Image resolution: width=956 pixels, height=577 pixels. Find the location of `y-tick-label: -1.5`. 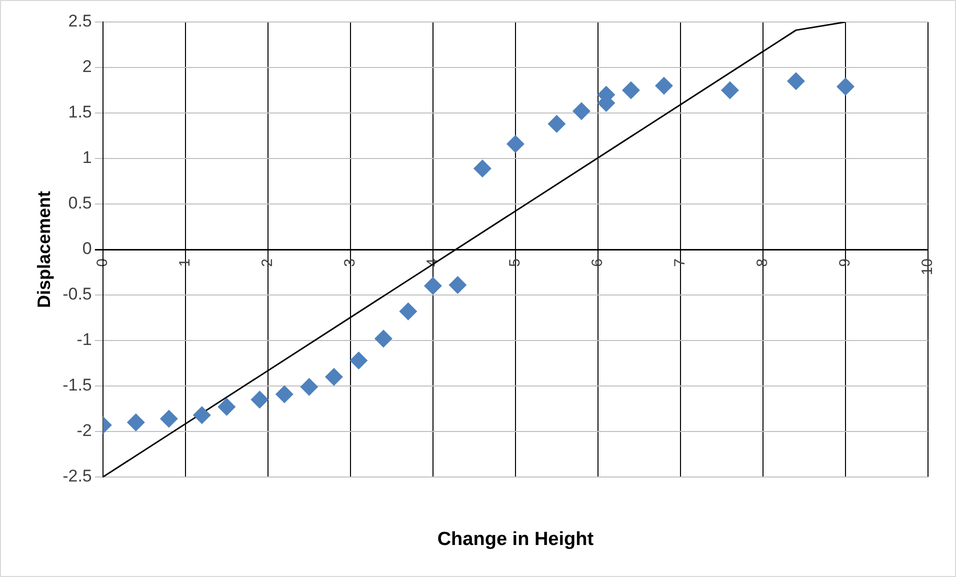

y-tick-label: -1.5 is located at coordinates (77, 385).